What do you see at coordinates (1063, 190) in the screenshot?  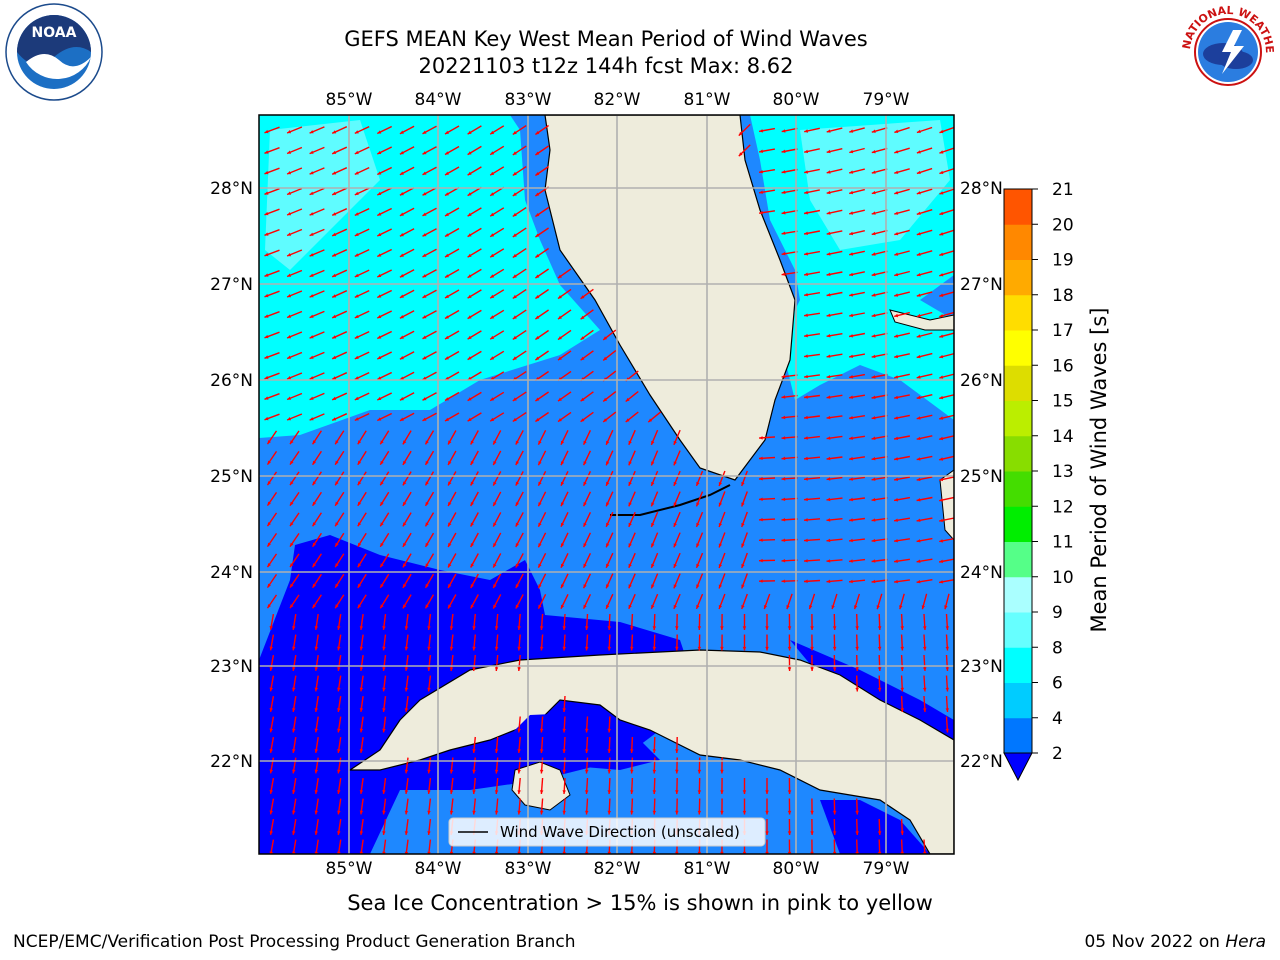 I see `colorbar-tick-label: 21` at bounding box center [1063, 190].